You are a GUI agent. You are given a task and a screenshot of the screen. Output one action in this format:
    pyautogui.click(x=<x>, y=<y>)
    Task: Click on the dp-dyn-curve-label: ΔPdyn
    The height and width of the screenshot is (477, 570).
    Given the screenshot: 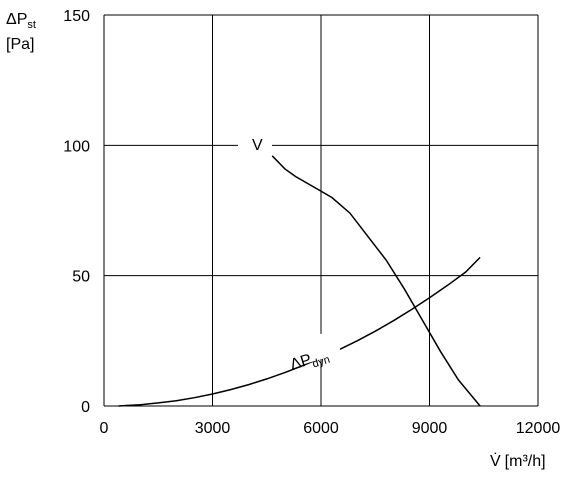 What is the action you would take?
    pyautogui.click(x=309, y=361)
    